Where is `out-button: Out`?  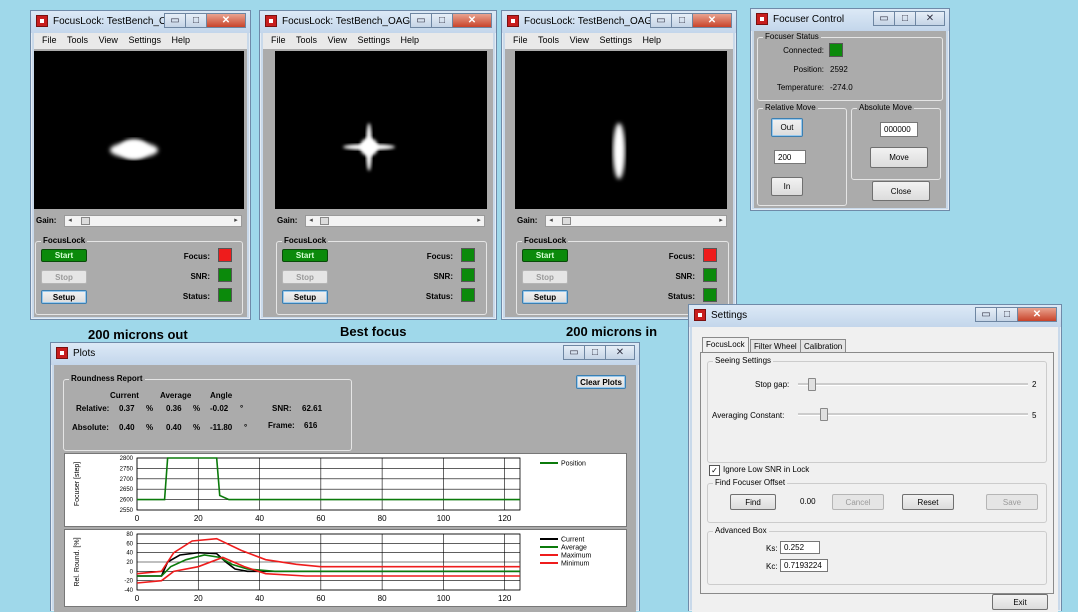 out-button: Out is located at coordinates (787, 127).